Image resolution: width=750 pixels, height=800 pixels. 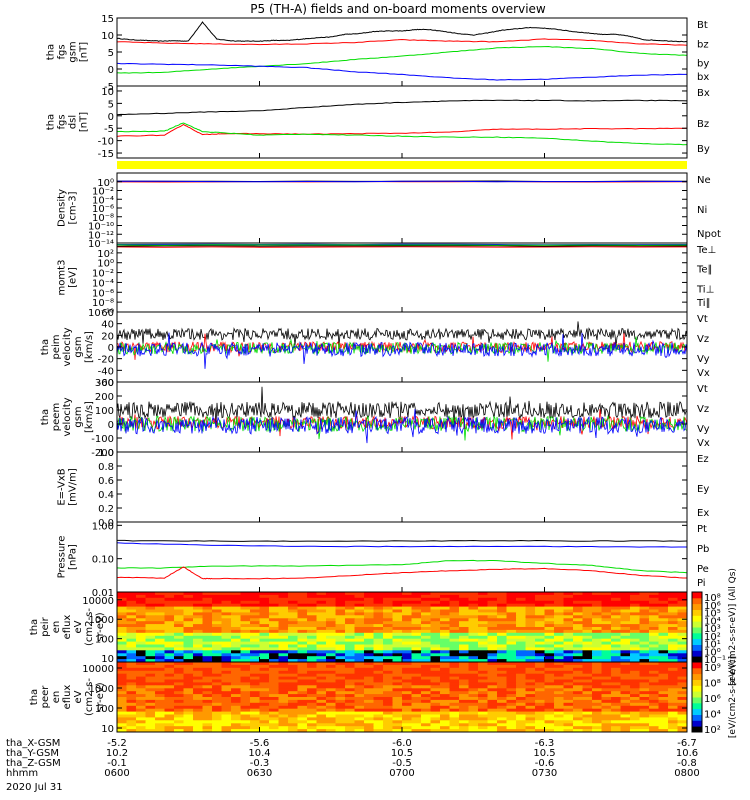 What do you see at coordinates (111, 348) in the screenshot?
I see `ytick-label-peim_vel: 0` at bounding box center [111, 348].